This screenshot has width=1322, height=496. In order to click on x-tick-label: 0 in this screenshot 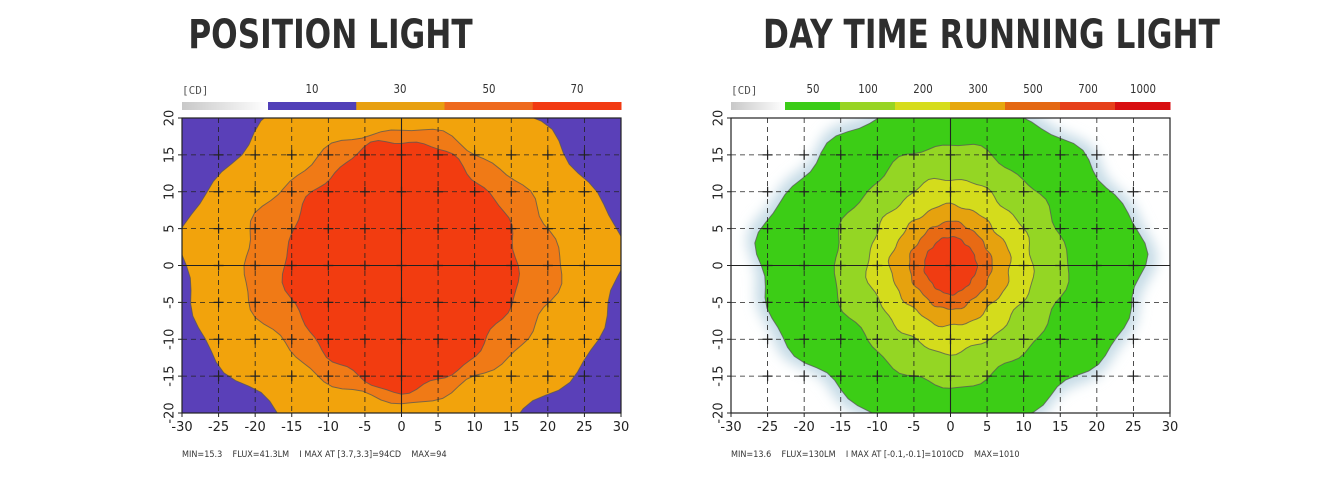, I will do `click(401, 427)`.